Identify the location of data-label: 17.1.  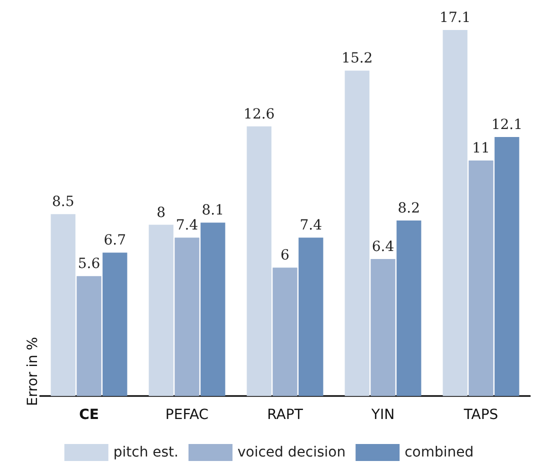
(455, 18).